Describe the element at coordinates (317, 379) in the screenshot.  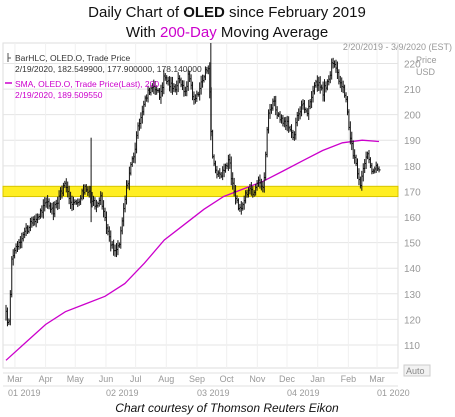
I see `x-month-label: Jan` at that location.